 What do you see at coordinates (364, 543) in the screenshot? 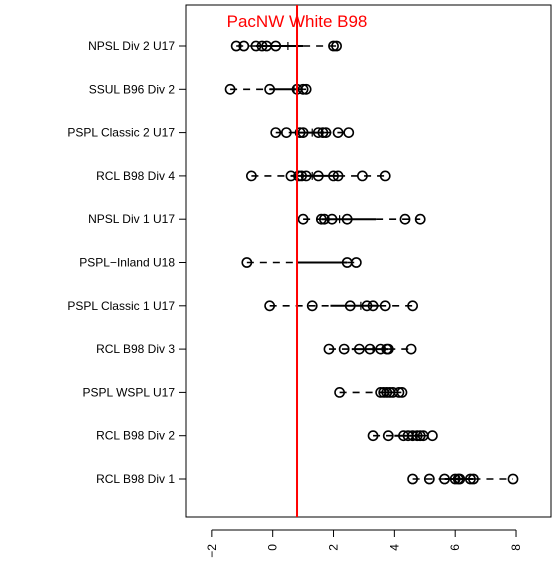
I see `x-axis: −2 0 2 4 6 8` at bounding box center [364, 543].